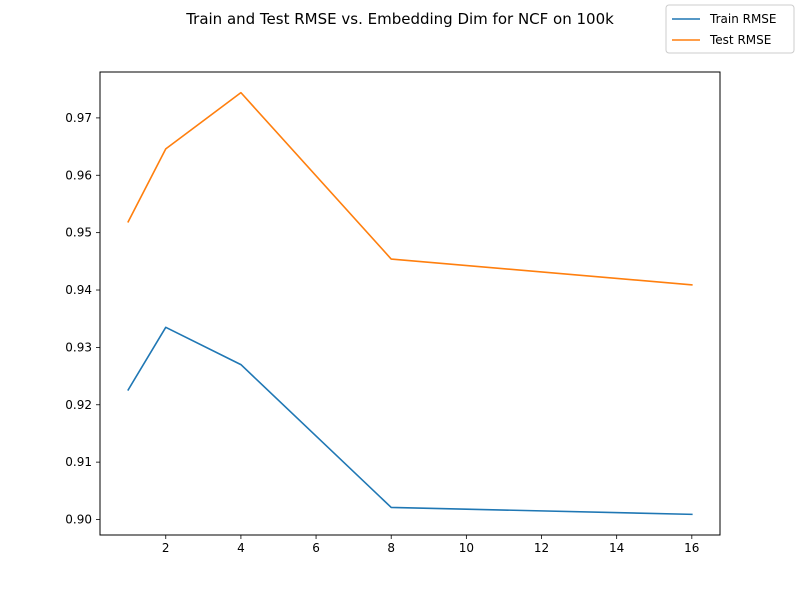 This screenshot has height=600, width=800. What do you see at coordinates (166, 548) in the screenshot?
I see `x-tick-label: 2` at bounding box center [166, 548].